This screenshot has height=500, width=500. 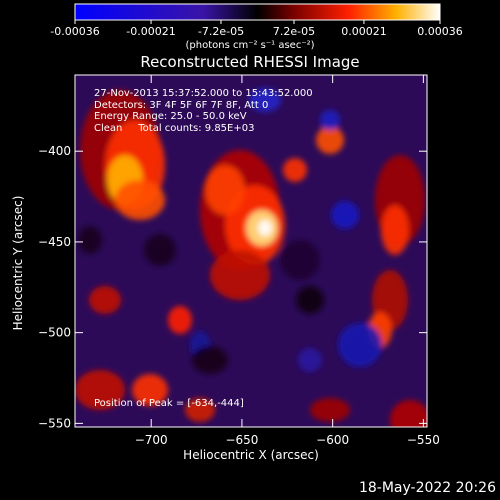 I want to click on y-tick-label: −400, so click(x=54, y=151).